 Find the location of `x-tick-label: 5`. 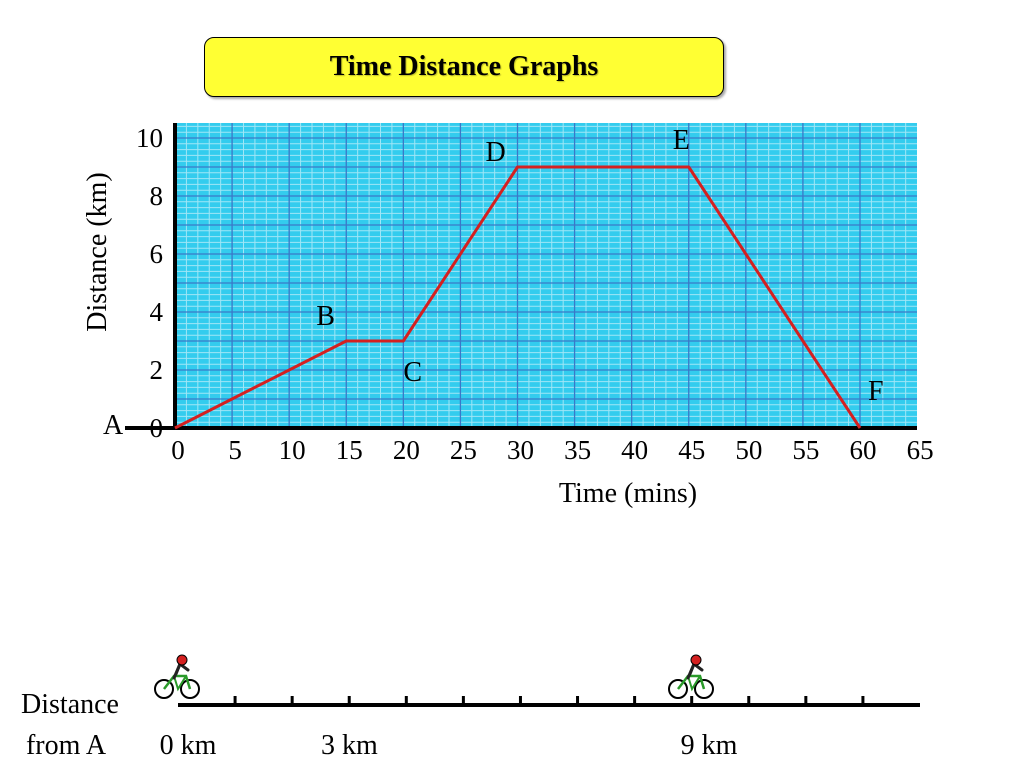

x-tick-label: 5 is located at coordinates (235, 450).